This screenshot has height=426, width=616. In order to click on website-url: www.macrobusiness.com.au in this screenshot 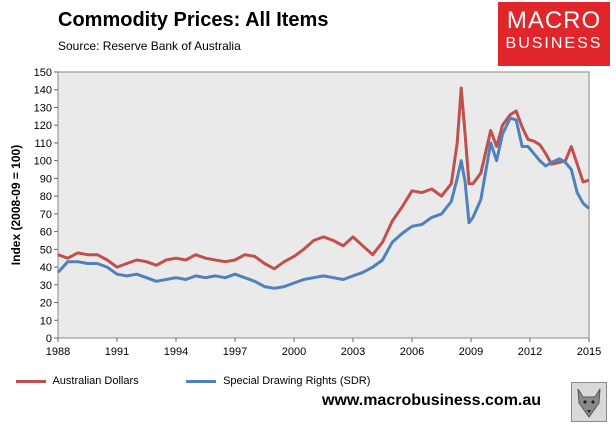, I will do `click(432, 400)`.